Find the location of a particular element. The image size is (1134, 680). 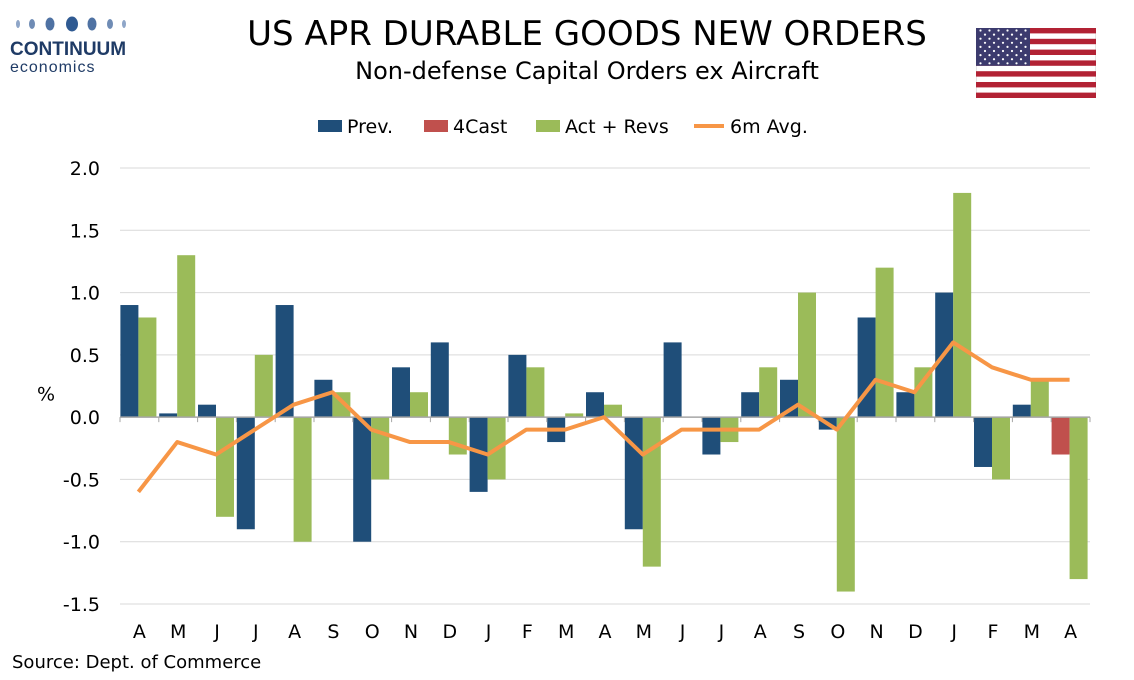

legend-label: Prev. is located at coordinates (370, 127).